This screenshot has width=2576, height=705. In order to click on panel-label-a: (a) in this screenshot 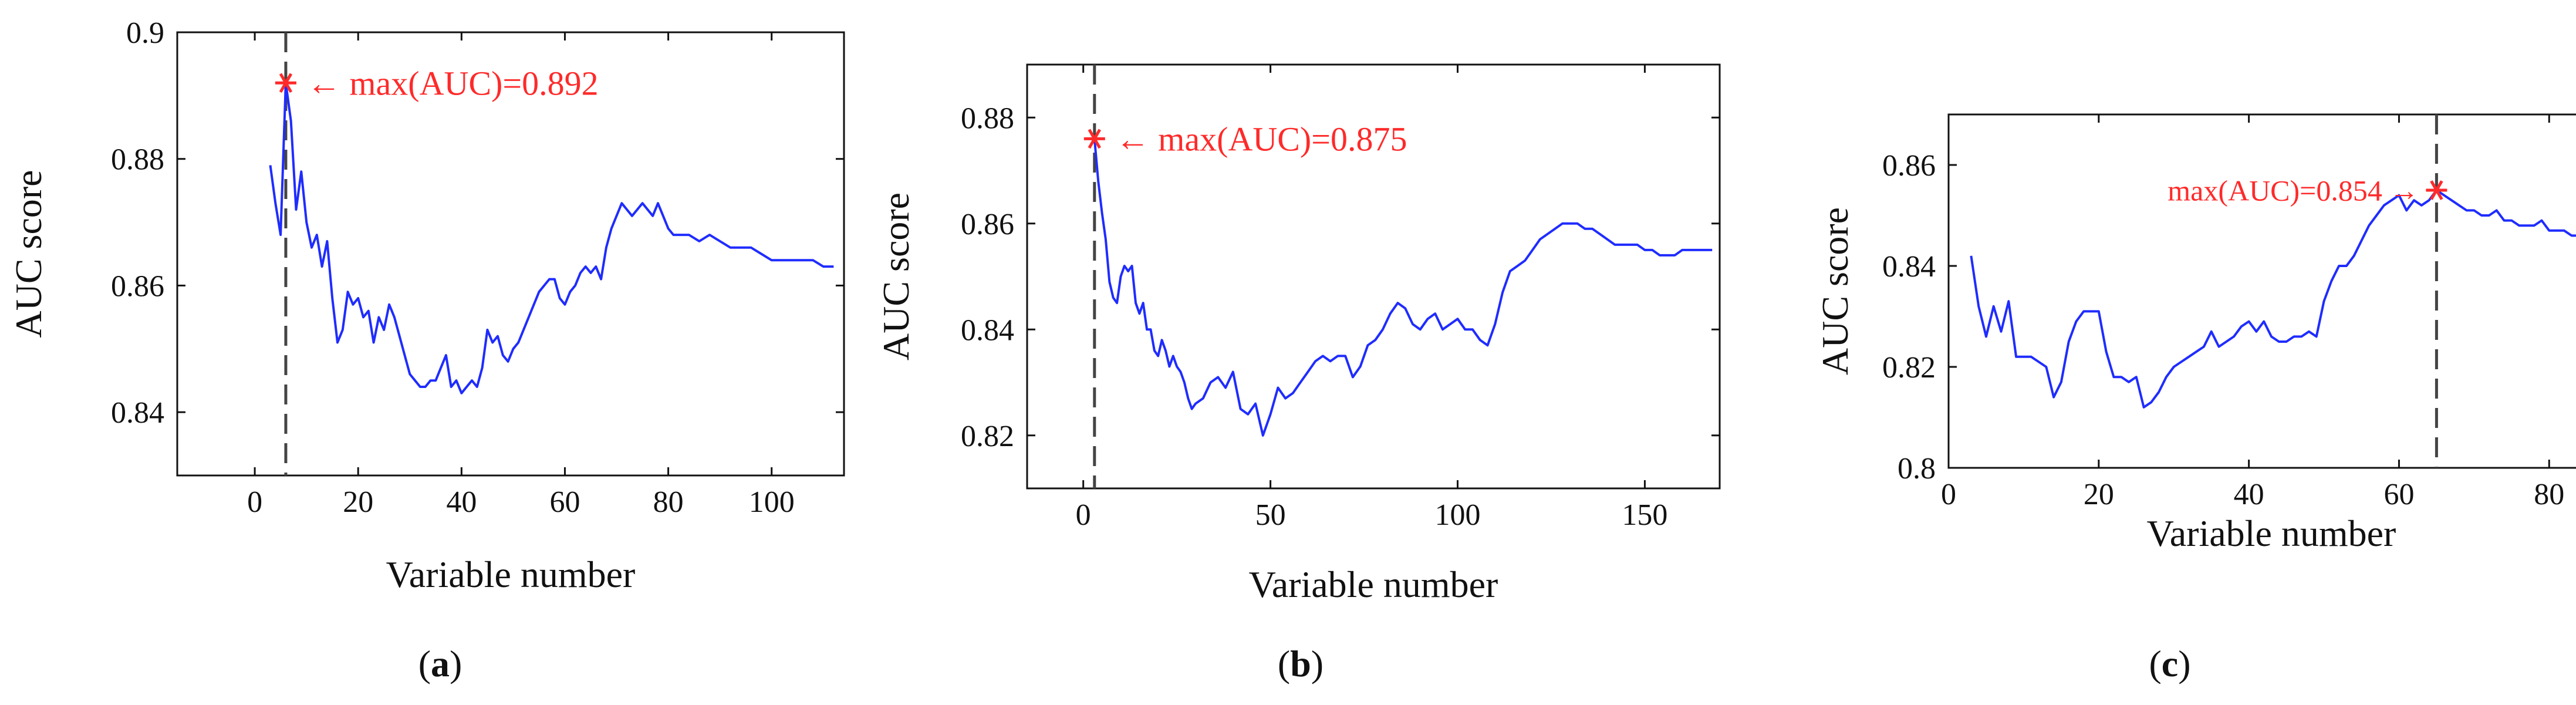, I will do `click(440, 663)`.